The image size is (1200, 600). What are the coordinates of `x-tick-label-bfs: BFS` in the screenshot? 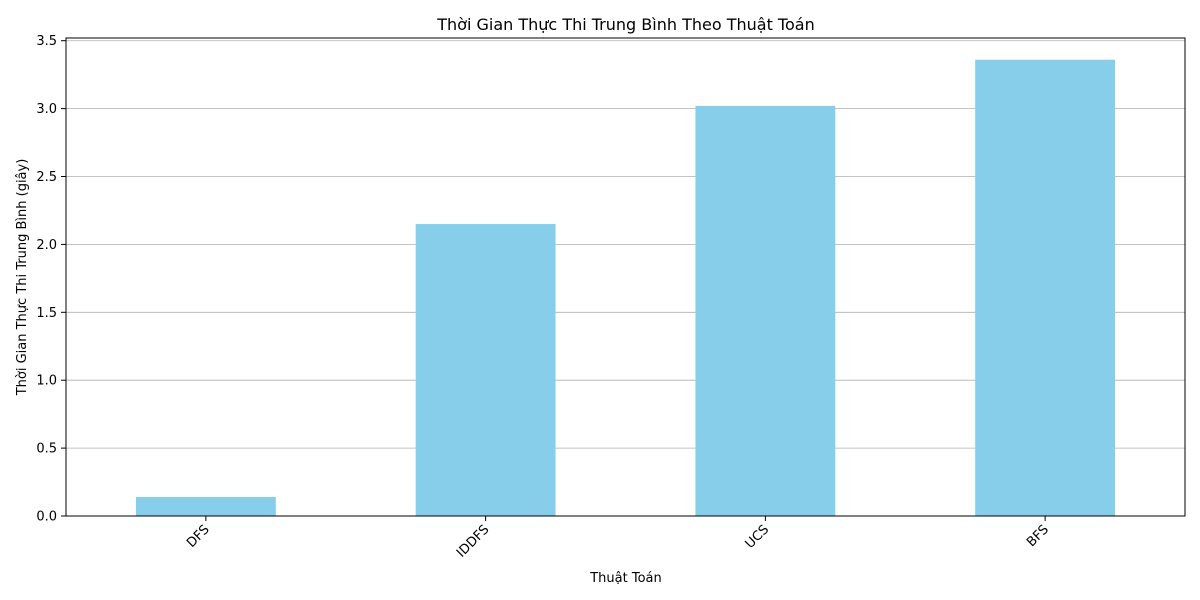 It's located at (1038, 536).